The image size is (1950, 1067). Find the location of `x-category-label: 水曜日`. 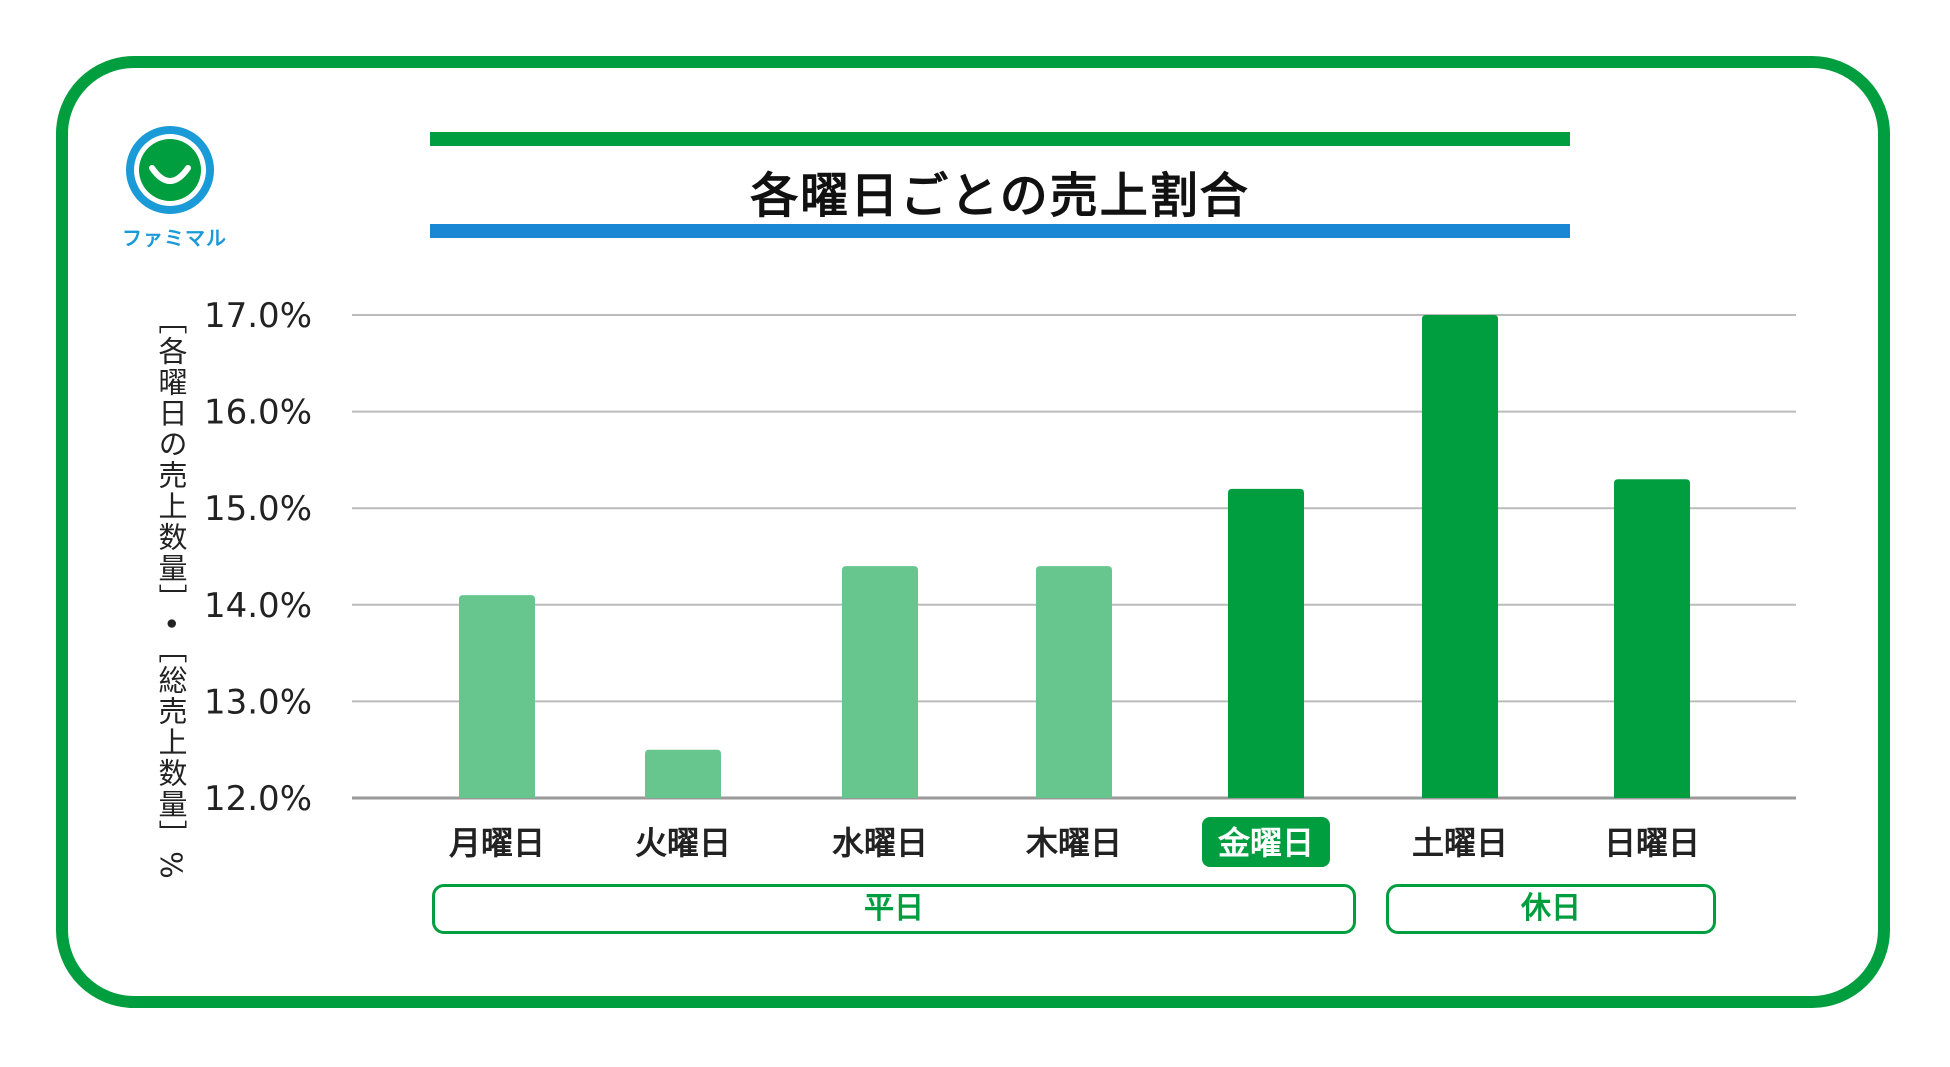

x-category-label: 水曜日 is located at coordinates (880, 843).